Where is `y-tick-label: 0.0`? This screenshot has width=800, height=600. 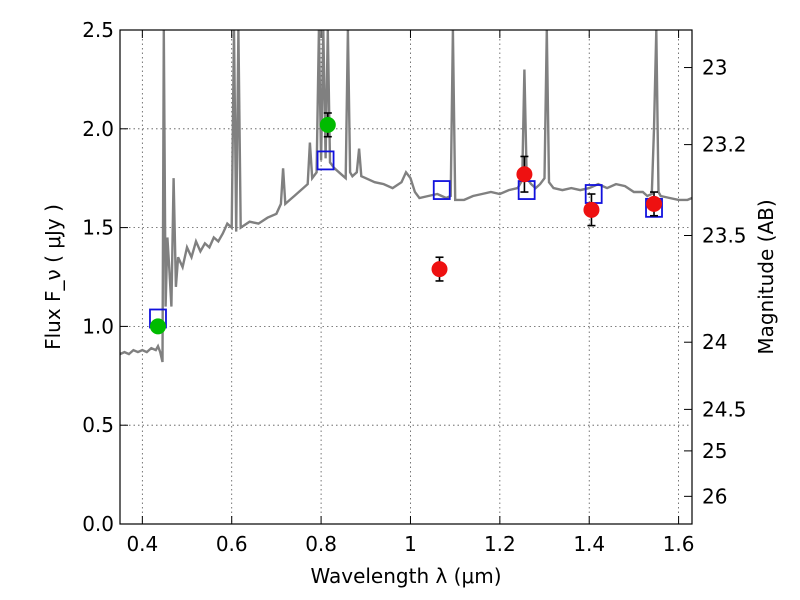 y-tick-label: 0.0 is located at coordinates (98, 524).